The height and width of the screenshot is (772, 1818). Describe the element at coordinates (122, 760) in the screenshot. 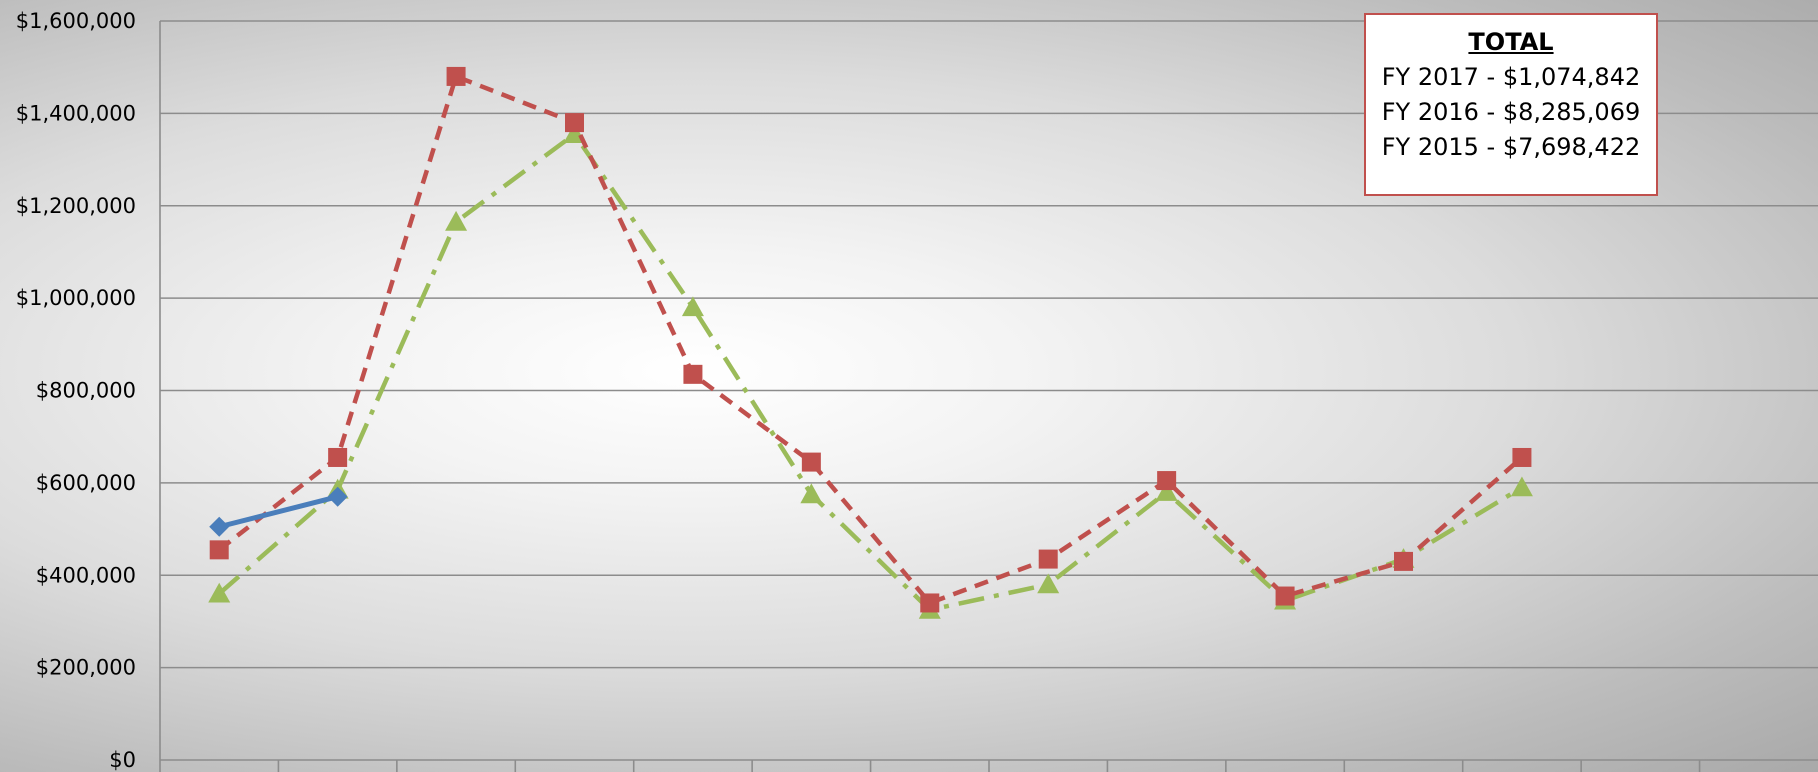

I see `y-tick-label-0: $0` at that location.